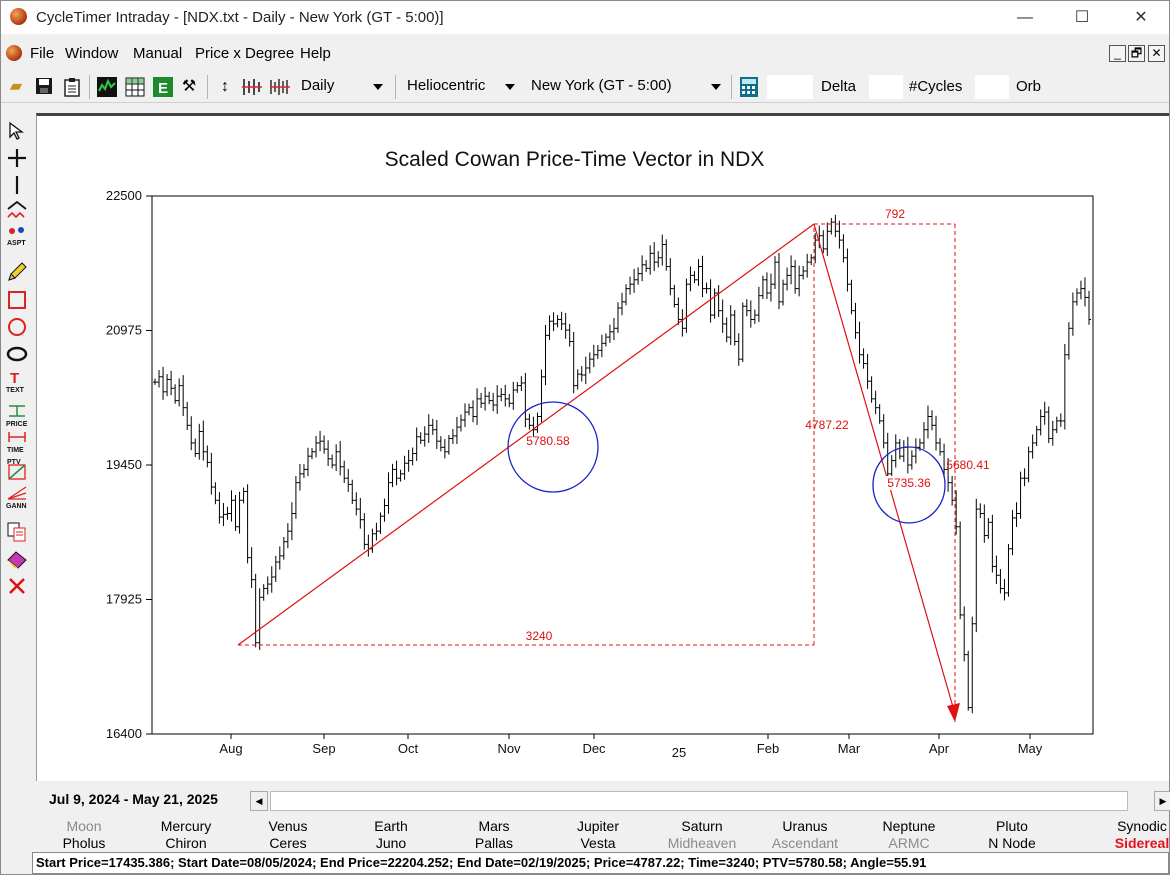 The width and height of the screenshot is (1170, 875). What do you see at coordinates (790, 87) in the screenshot?
I see `value-input` at bounding box center [790, 87].